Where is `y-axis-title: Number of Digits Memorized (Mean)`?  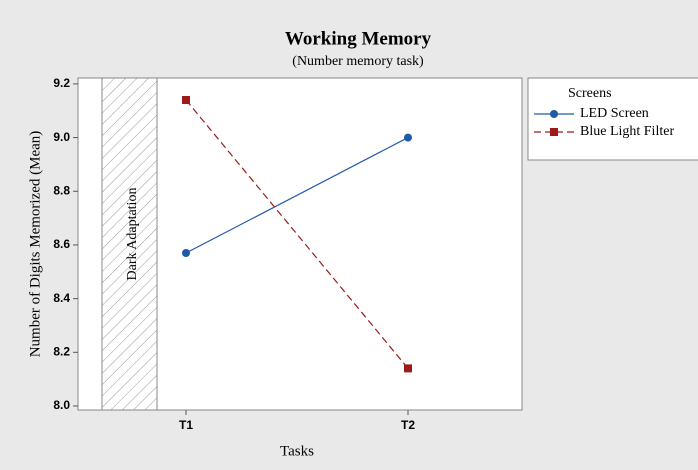
y-axis-title: Number of Digits Memorized (Mean) is located at coordinates (35, 244).